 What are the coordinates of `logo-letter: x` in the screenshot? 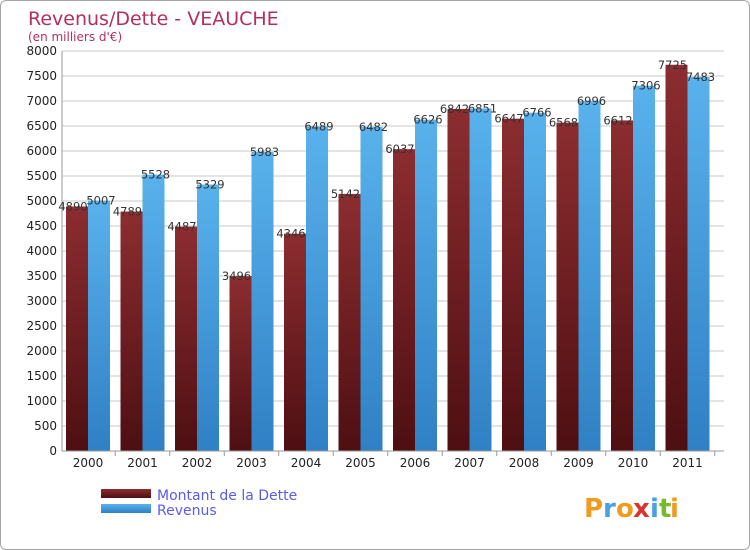 It's located at (641, 509).